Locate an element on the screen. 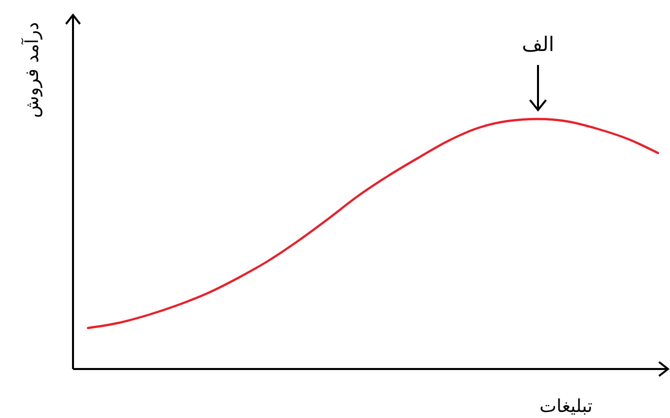 This screenshot has width=670, height=418. x-axis-title: تبلیغات is located at coordinates (566, 406).